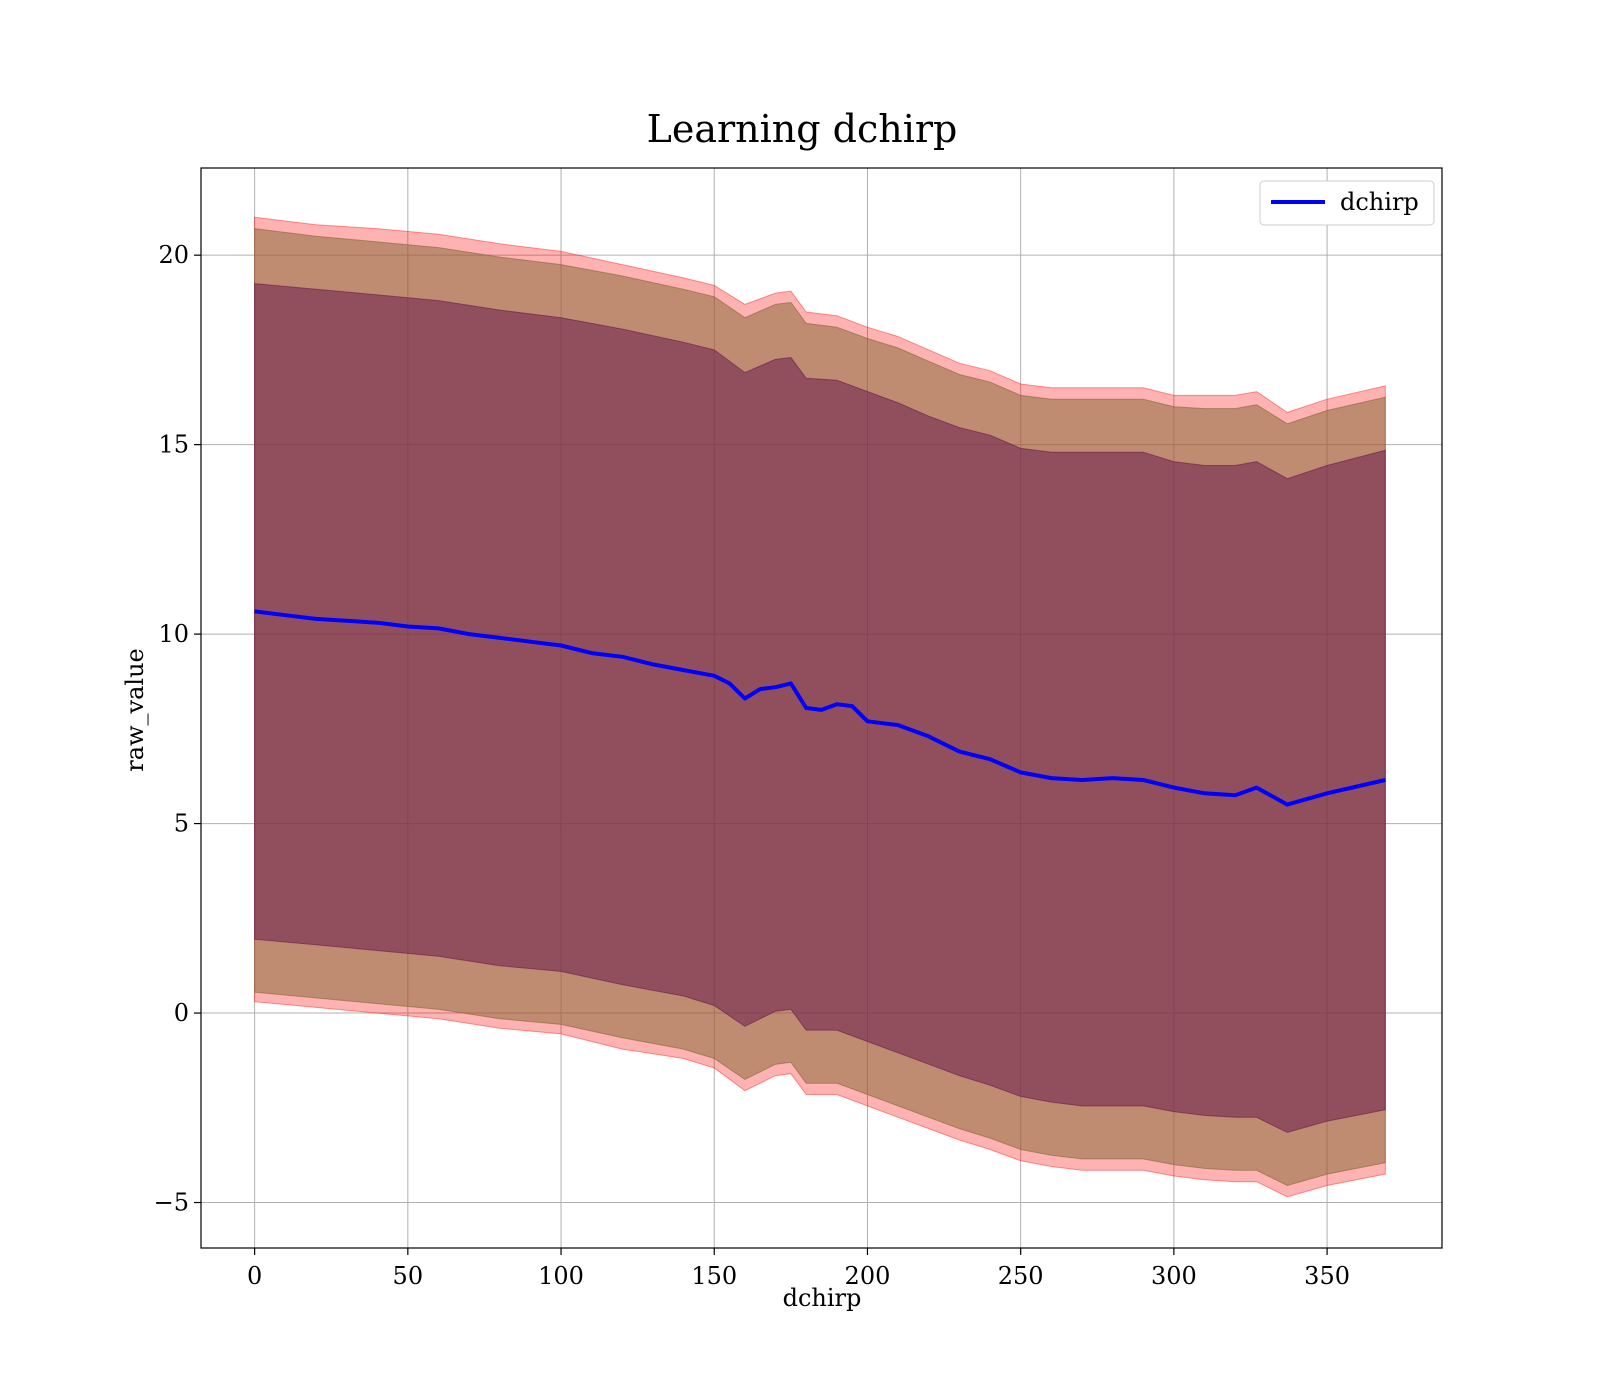 The height and width of the screenshot is (1400, 1600). Describe the element at coordinates (1021, 1276) in the screenshot. I see `x-tick-label: 250` at that location.